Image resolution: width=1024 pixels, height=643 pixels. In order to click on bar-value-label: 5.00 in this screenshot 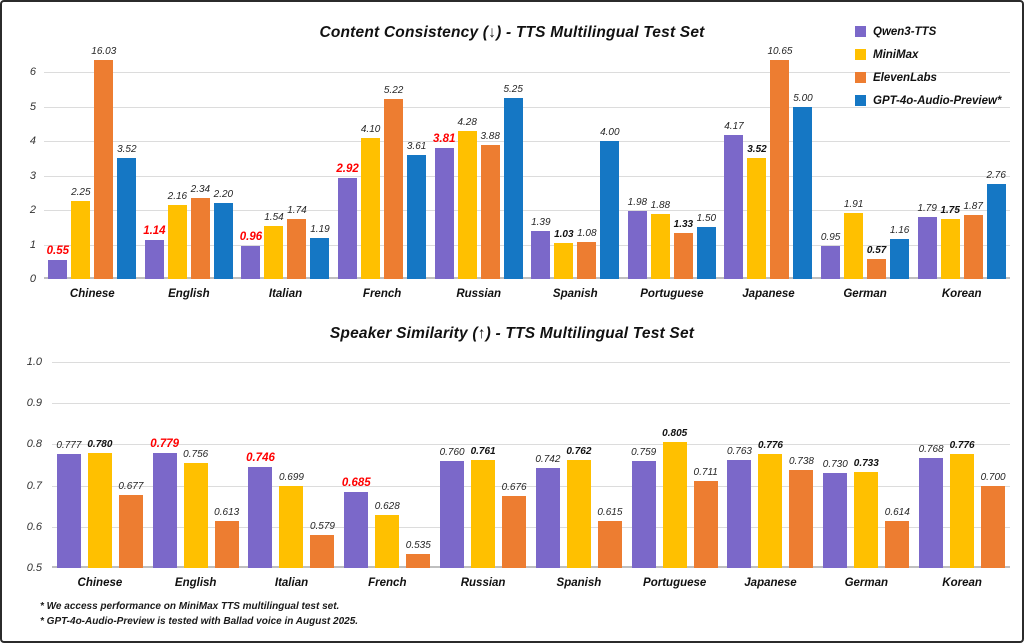, I will do `click(803, 98)`.